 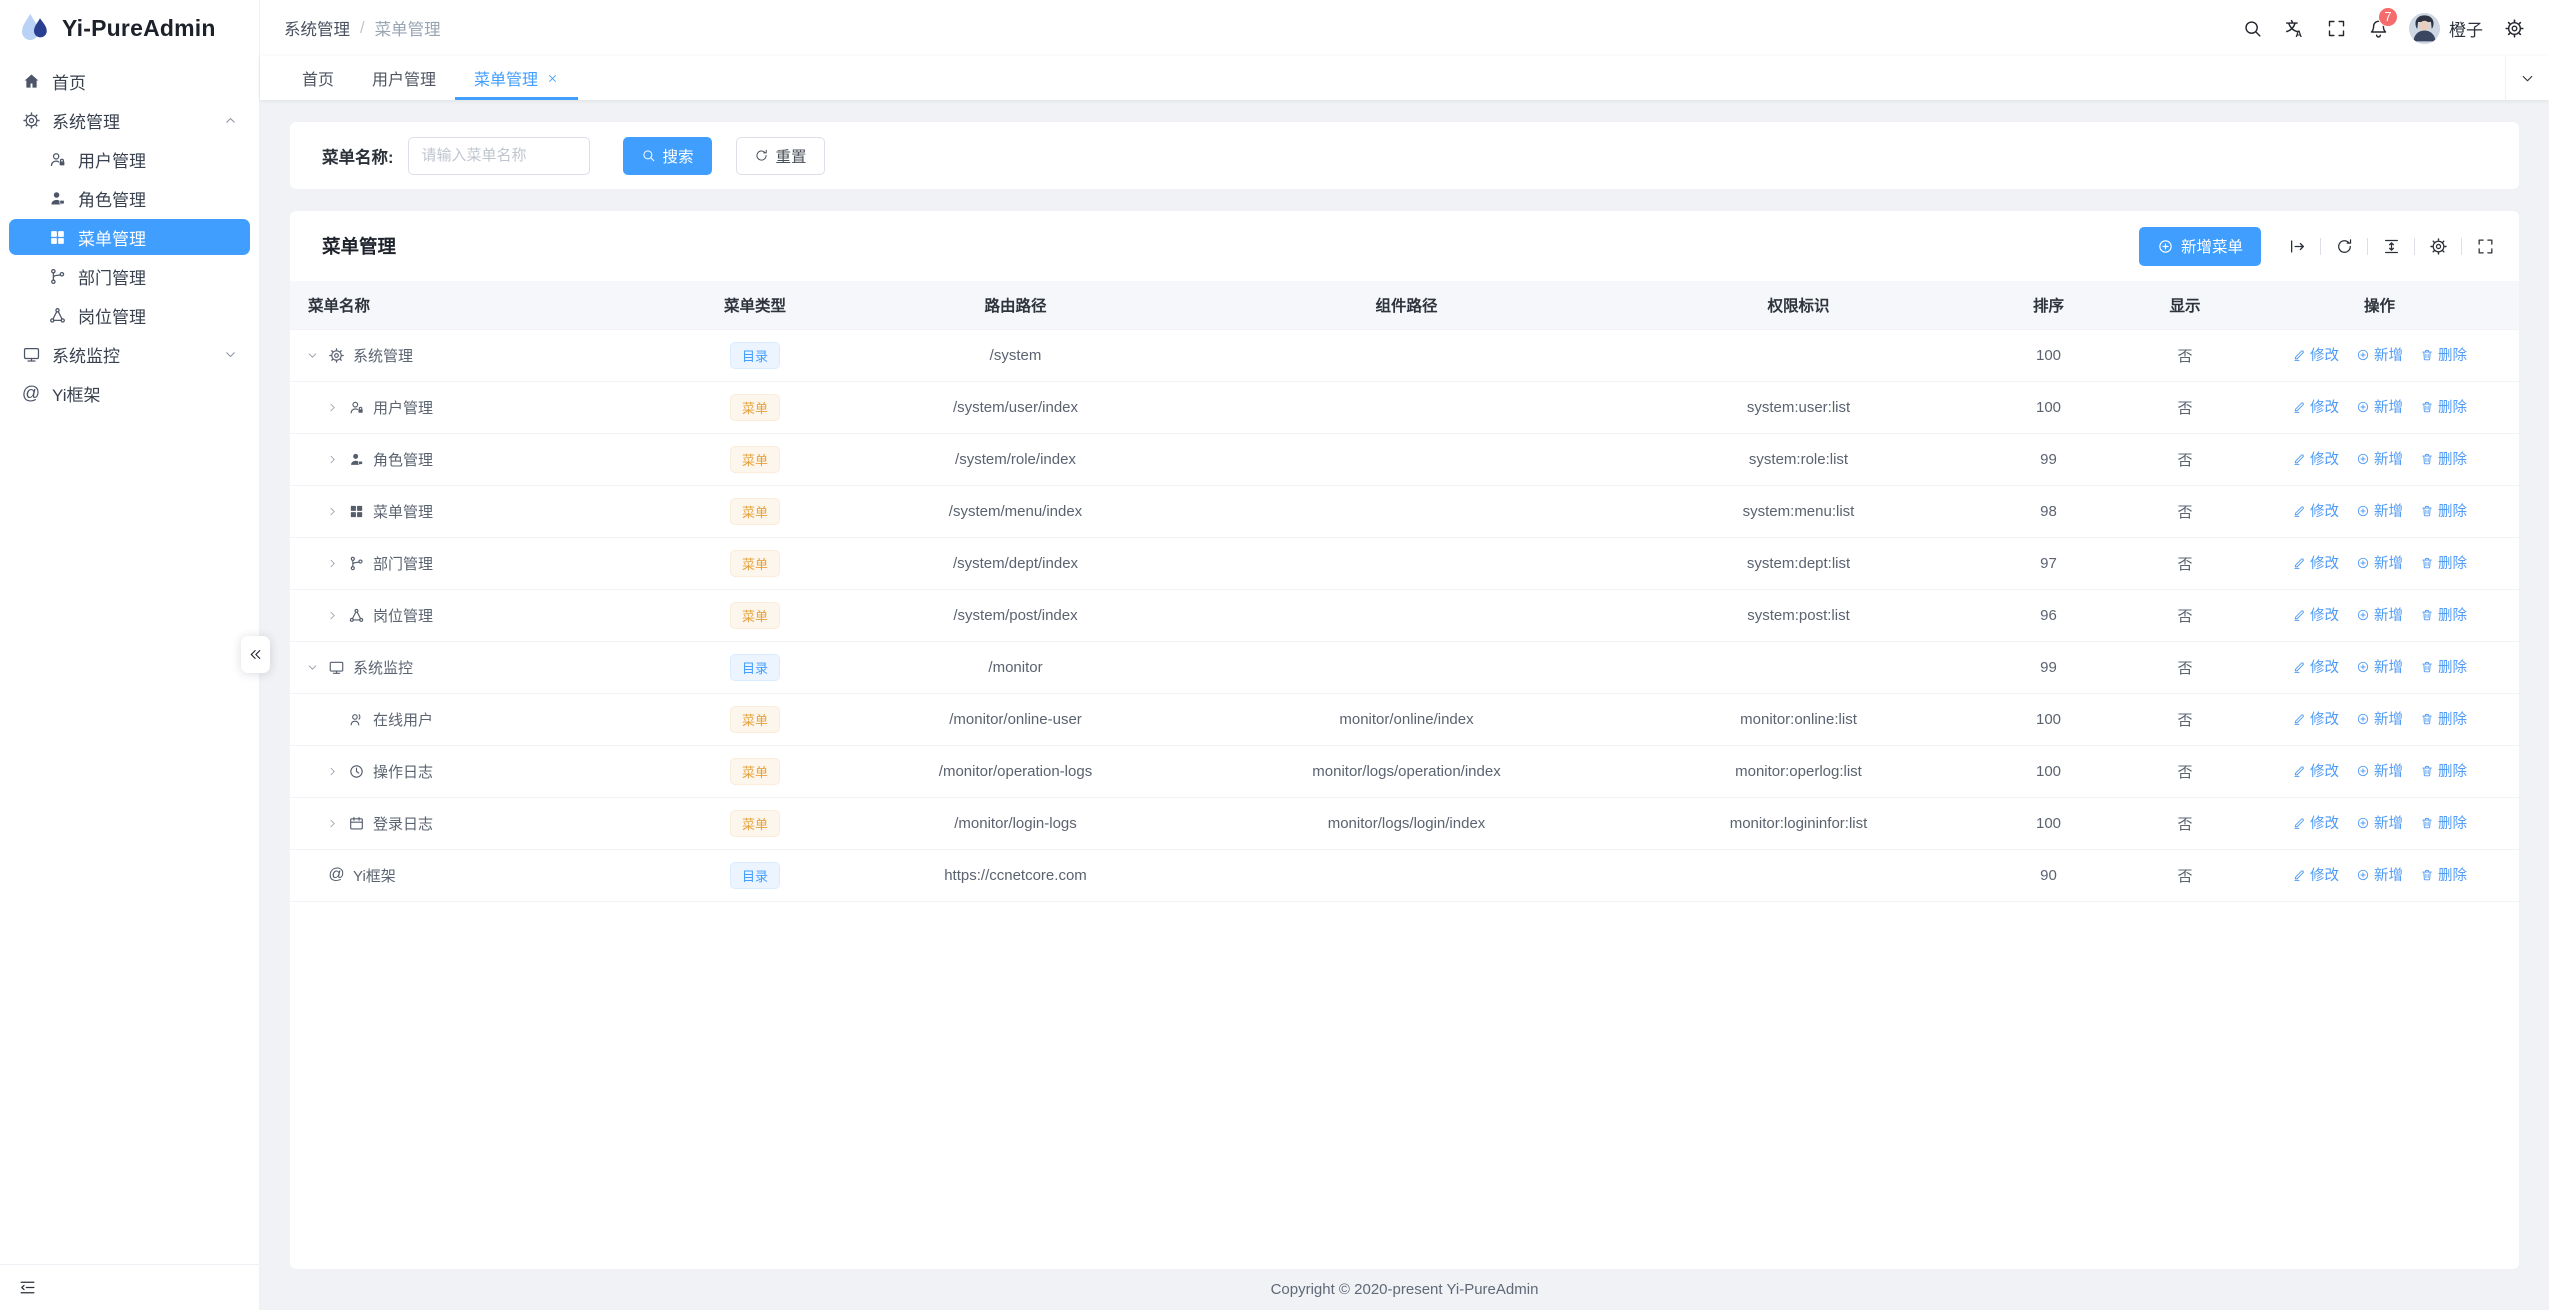 What do you see at coordinates (129, 393) in the screenshot?
I see `sidebar-item-yi: @ Yi框架` at bounding box center [129, 393].